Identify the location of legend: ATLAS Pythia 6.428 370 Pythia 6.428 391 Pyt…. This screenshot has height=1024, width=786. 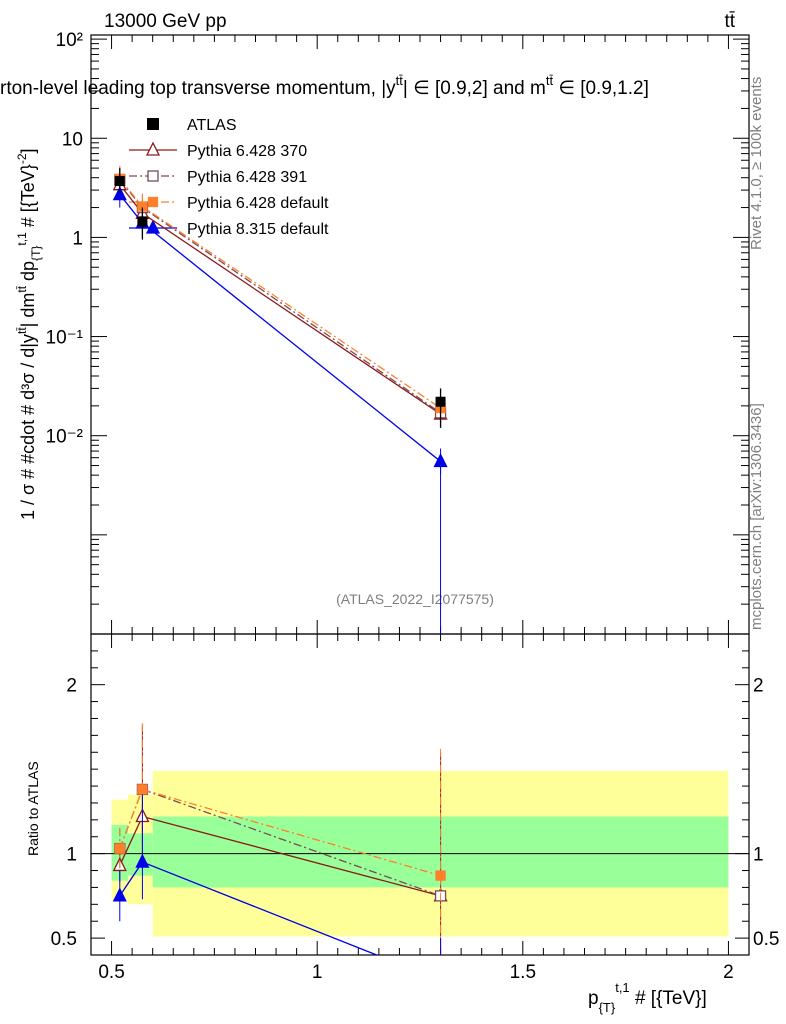
(229, 177).